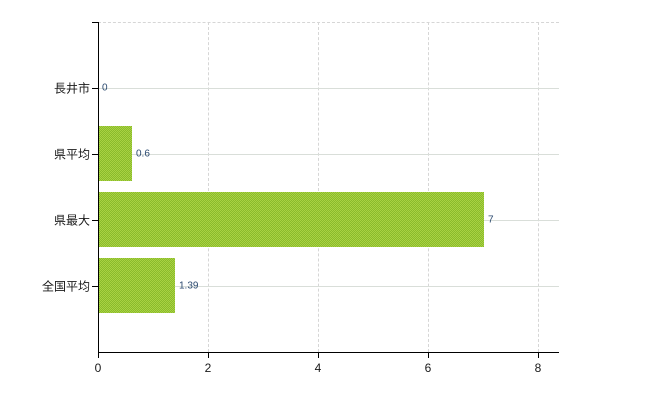 The image size is (650, 400). Describe the element at coordinates (98, 368) in the screenshot. I see `x-tick-label: 0` at that location.